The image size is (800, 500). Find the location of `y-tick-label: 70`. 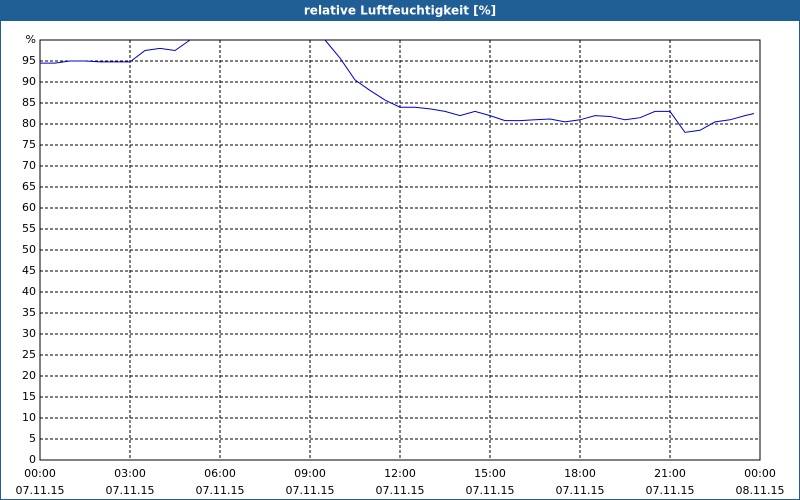

y-tick-label: 70 is located at coordinates (29, 165).